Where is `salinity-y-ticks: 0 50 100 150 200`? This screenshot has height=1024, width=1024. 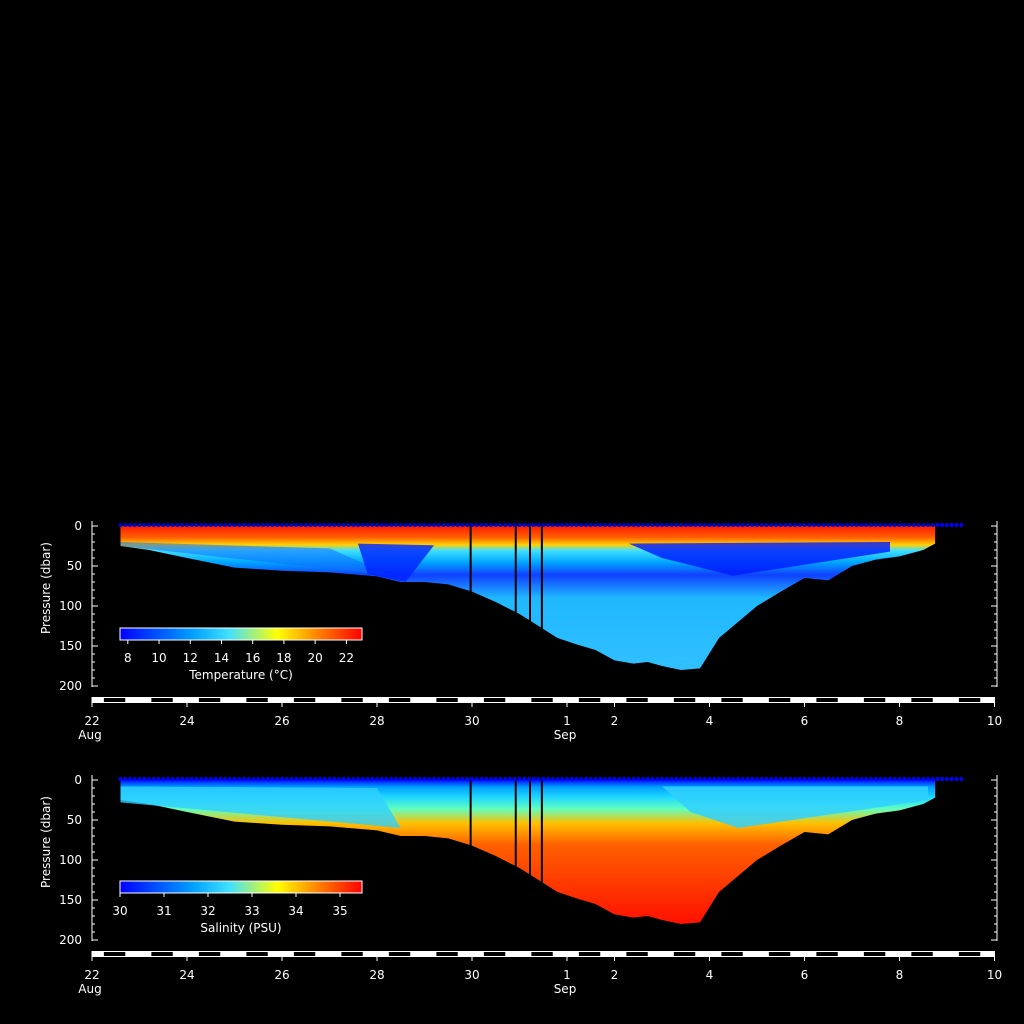 salinity-y-ticks: 0 50 100 150 200 is located at coordinates (78, 860).